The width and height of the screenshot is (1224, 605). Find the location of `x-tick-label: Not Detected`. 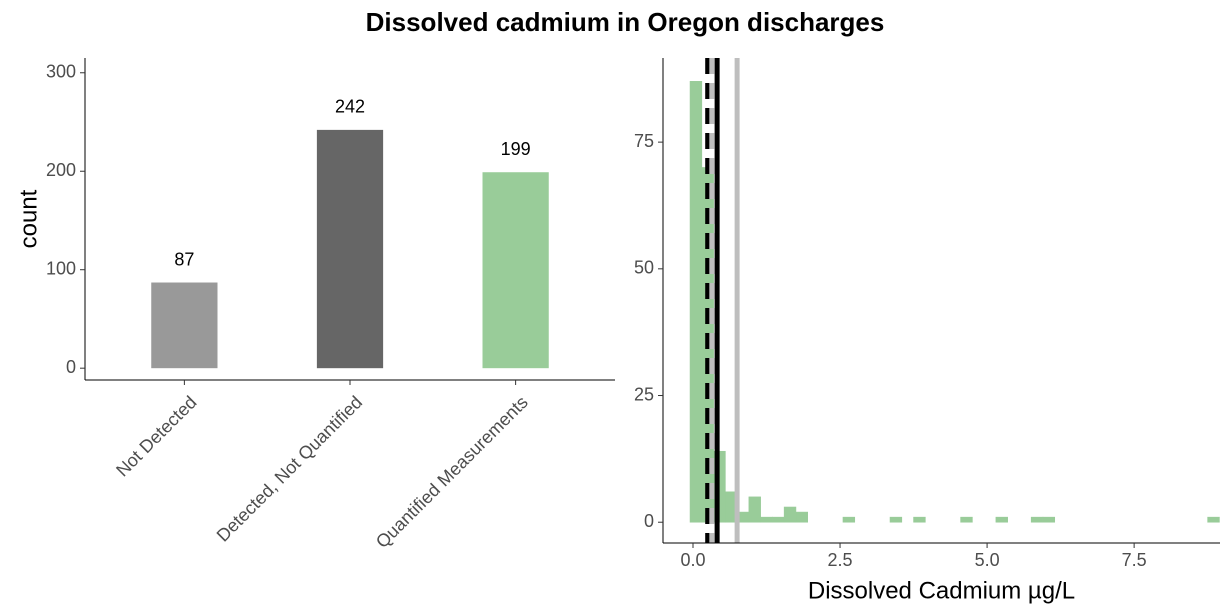

x-tick-label: Not Detected is located at coordinates (156, 436).